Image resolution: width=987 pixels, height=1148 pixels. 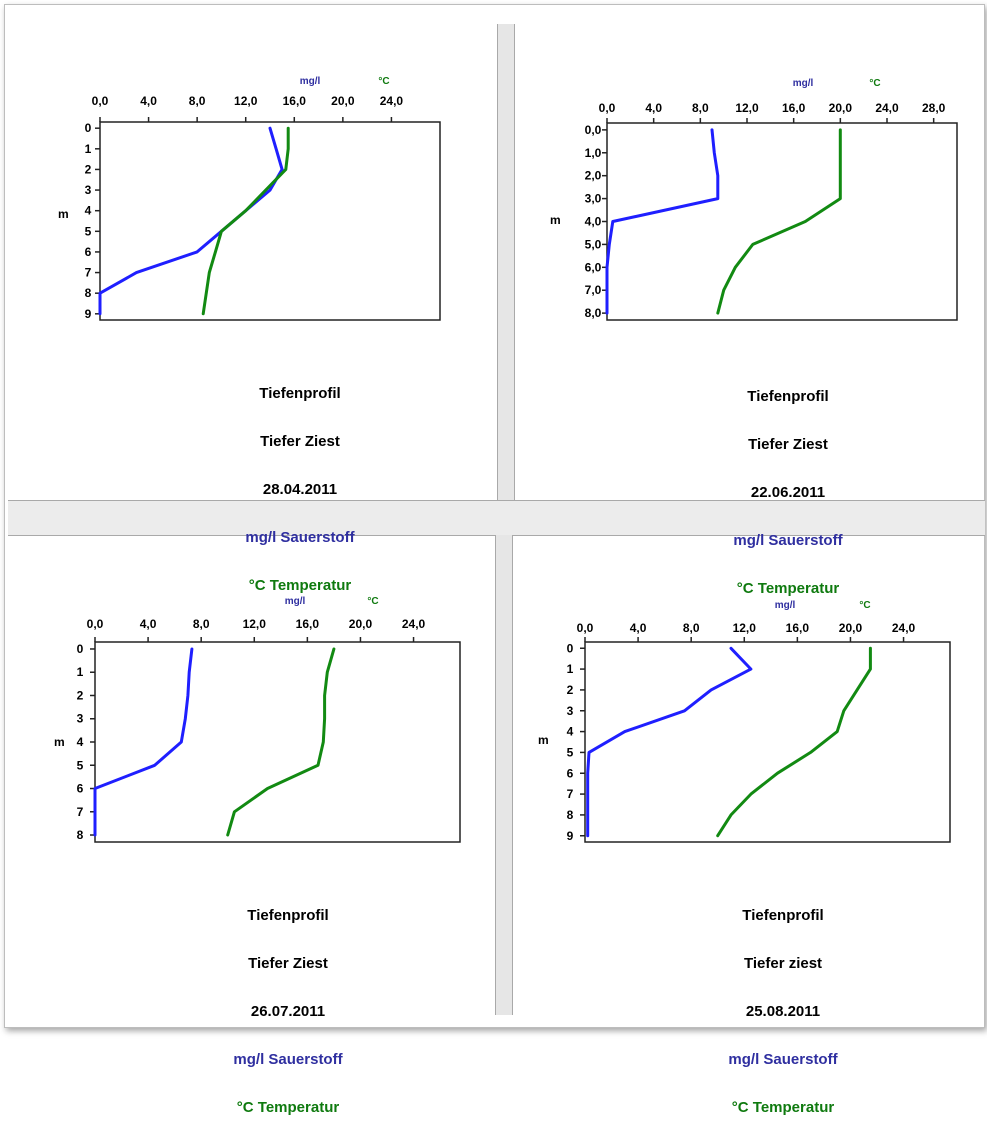 I want to click on y-tick-label: 1,0, so click(x=593, y=153).